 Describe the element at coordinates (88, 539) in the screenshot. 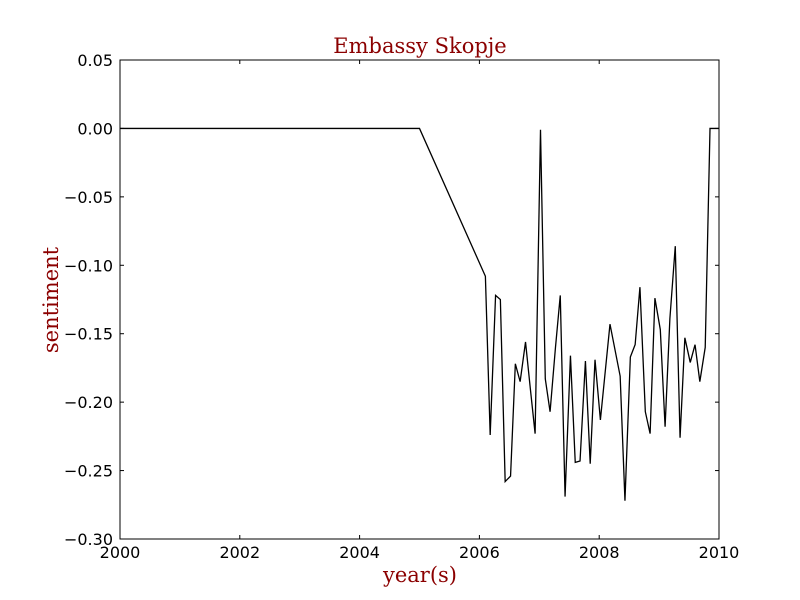

I see `y-tick-label: −0.30` at that location.